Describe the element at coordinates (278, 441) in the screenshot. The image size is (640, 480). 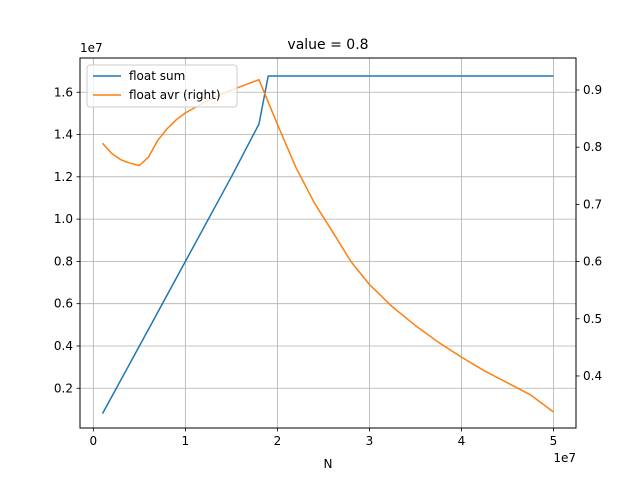
I see `x-tick-label: 2` at that location.